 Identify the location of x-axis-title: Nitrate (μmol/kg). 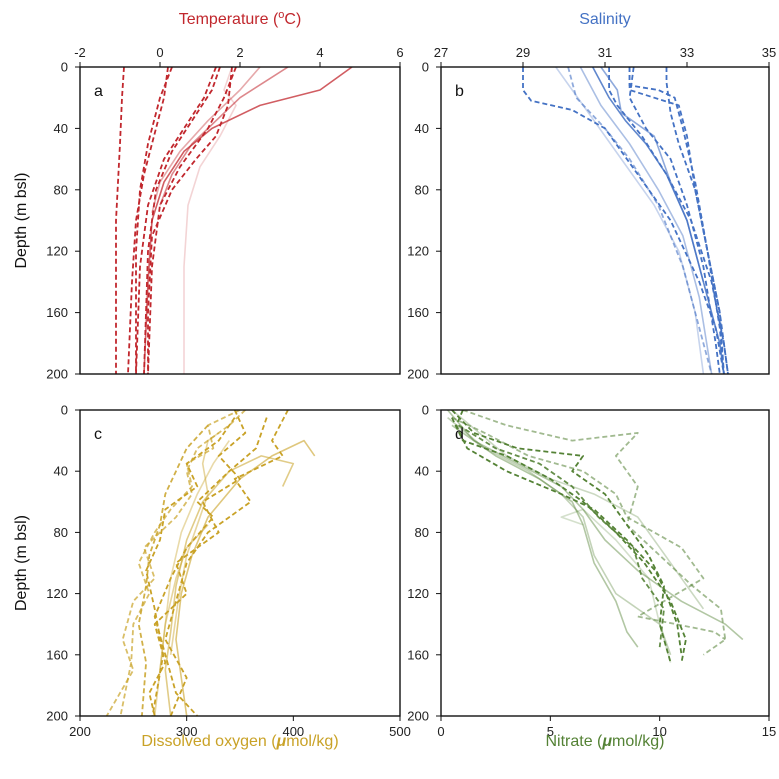
(604, 741).